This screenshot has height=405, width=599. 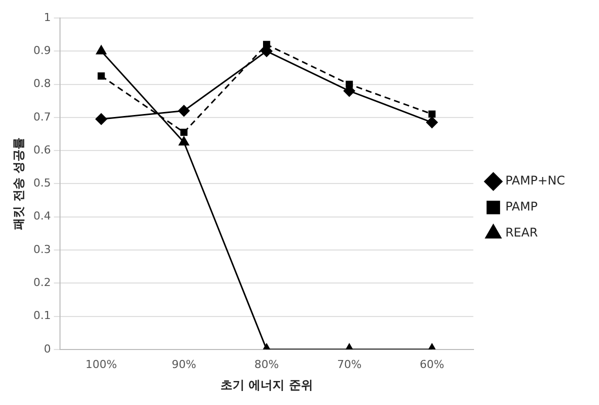 I want to click on y-tick-label: 1, so click(x=47, y=17).